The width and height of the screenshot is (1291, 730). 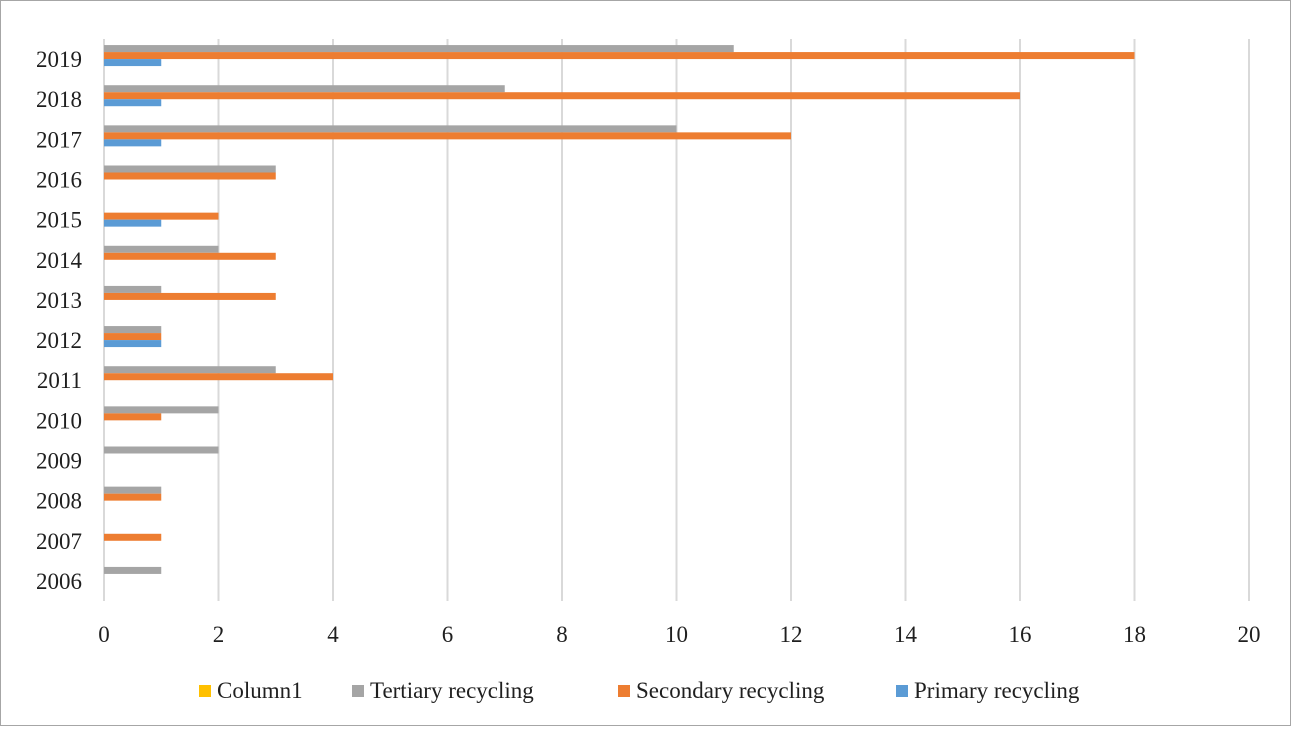 I want to click on legend-item: Primary recycling, so click(x=988, y=690).